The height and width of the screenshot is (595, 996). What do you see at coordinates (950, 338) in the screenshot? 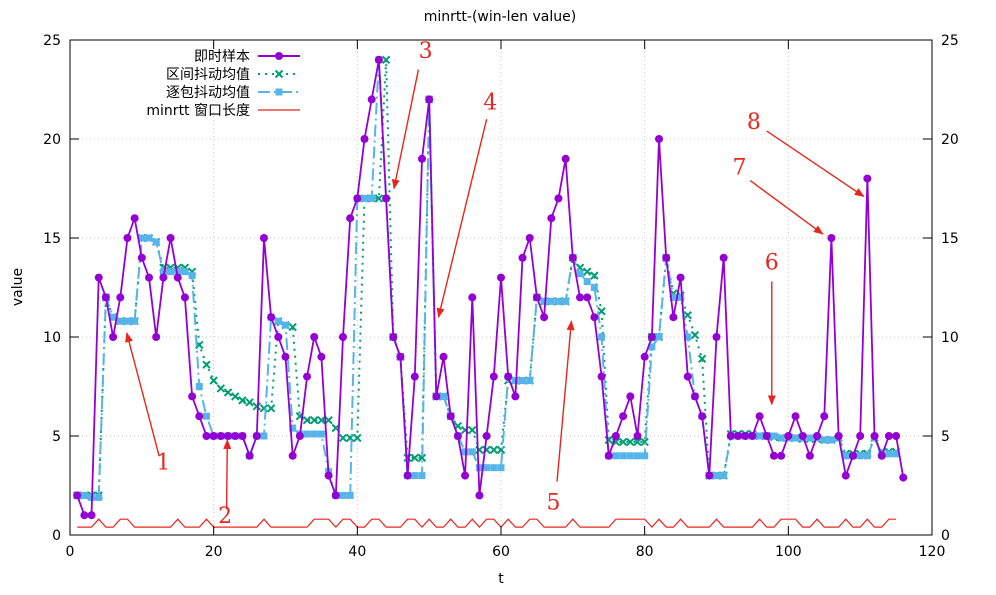
I see `y-tick-label-right: 10` at bounding box center [950, 338].